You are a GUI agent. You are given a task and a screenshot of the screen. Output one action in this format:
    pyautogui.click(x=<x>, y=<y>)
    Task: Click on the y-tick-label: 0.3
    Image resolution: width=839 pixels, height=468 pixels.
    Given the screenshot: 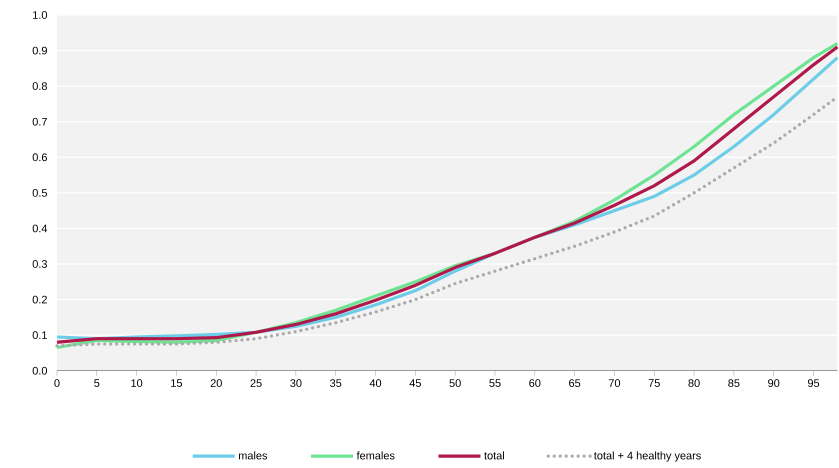 What is the action you would take?
    pyautogui.click(x=39, y=264)
    